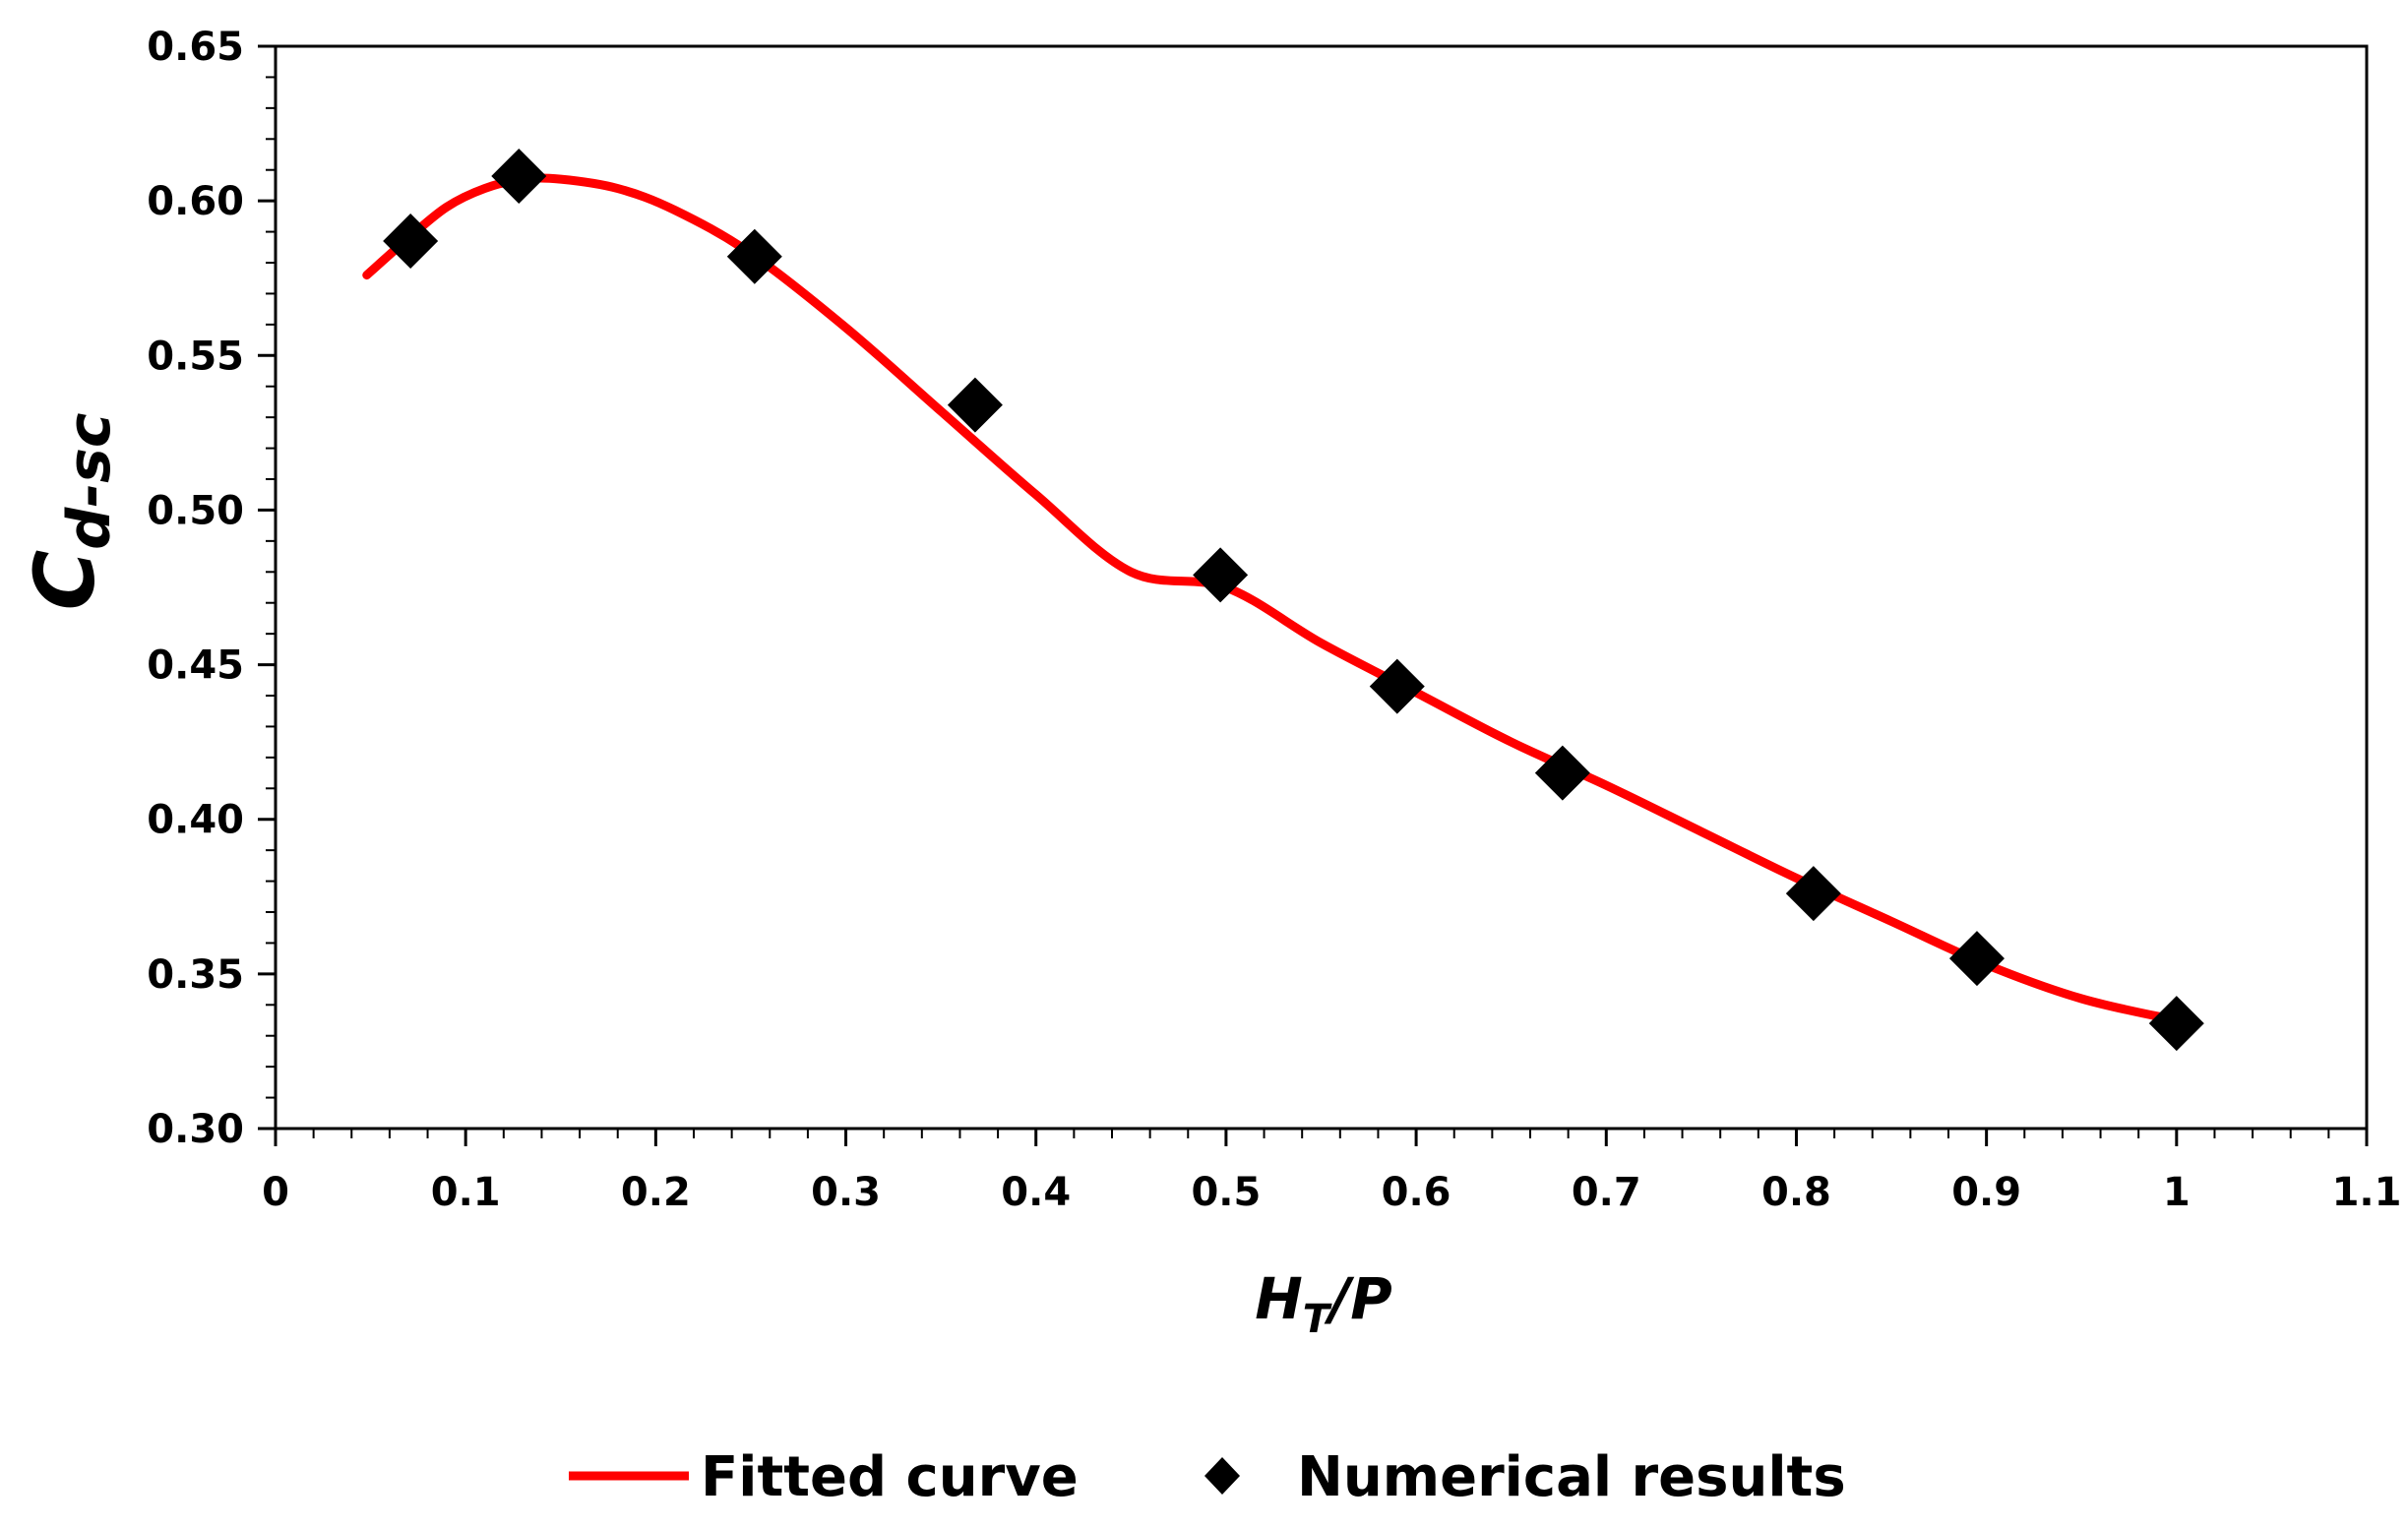 The width and height of the screenshot is (2408, 1529). Describe the element at coordinates (212, 588) in the screenshot. I see `y-axis: 0.30 0.35 0.40 0.45 0.50 0.55 0.60 0.65` at that location.